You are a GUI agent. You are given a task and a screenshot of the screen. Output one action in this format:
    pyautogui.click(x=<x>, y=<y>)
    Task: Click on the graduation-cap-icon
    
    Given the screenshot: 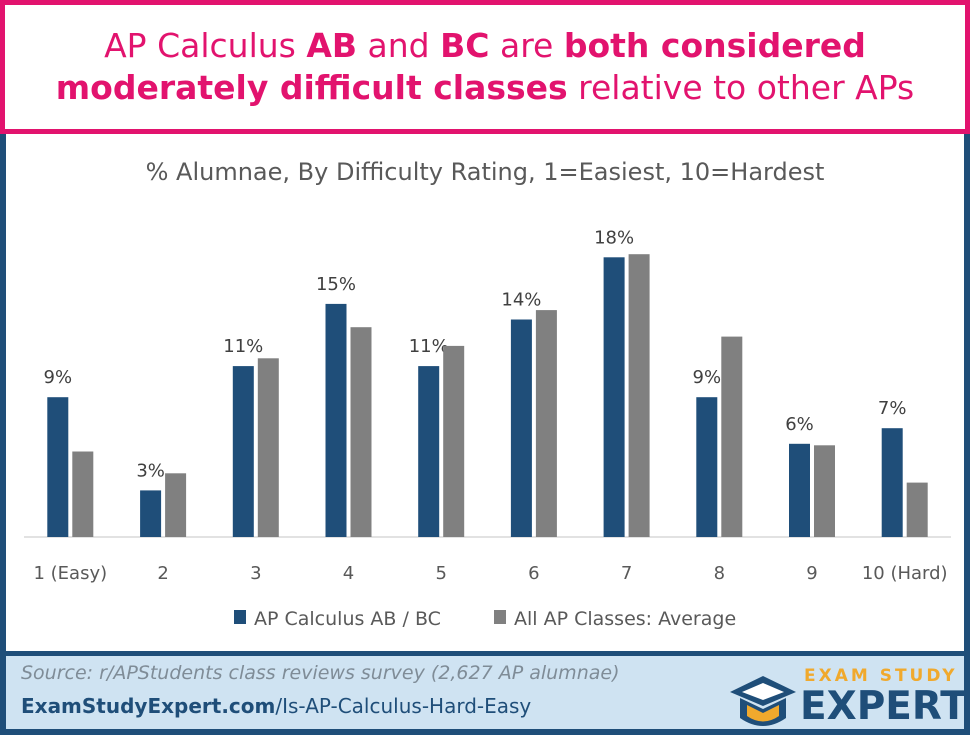 What is the action you would take?
    pyautogui.click(x=763, y=701)
    